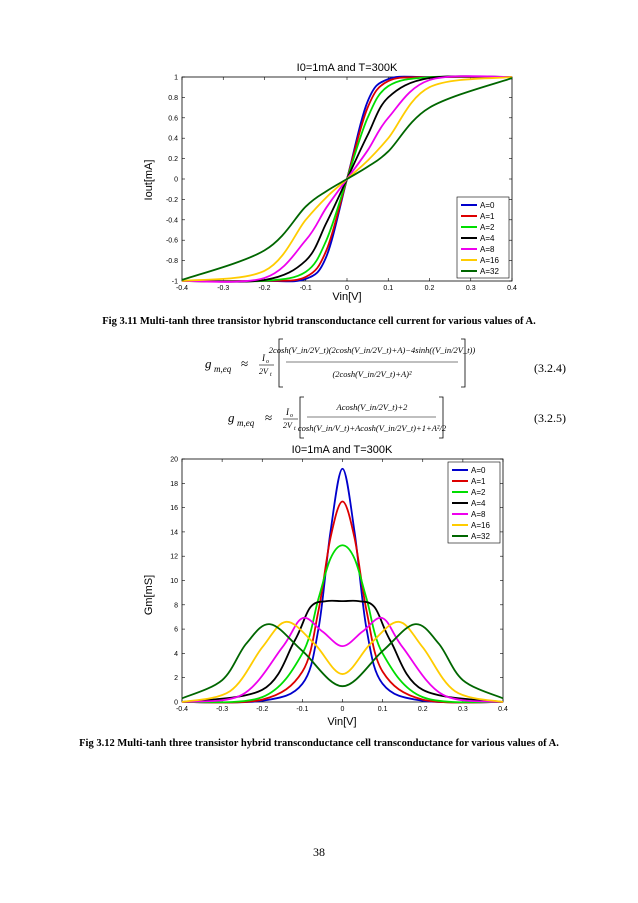  I want to click on y-axis-label: Iout[mA], so click(149, 180).